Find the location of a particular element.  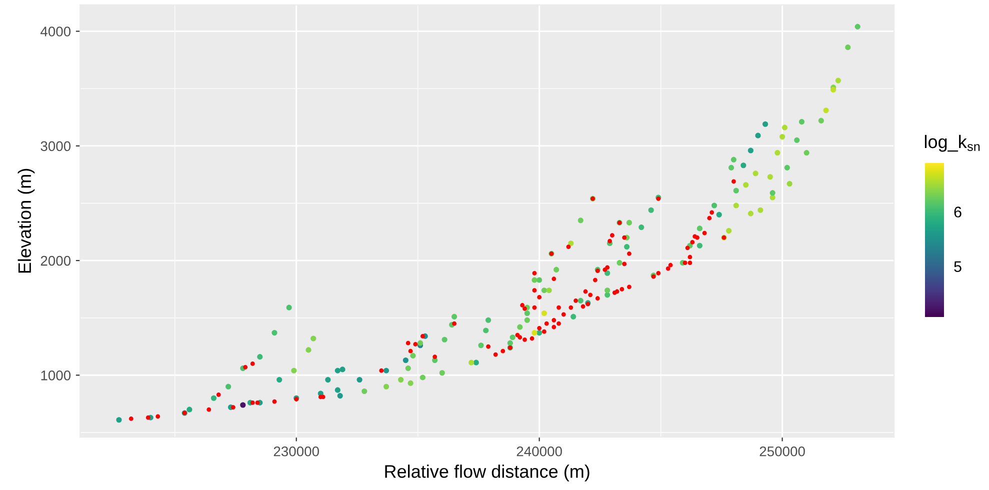

x-tick-label: 250000 is located at coordinates (782, 451).